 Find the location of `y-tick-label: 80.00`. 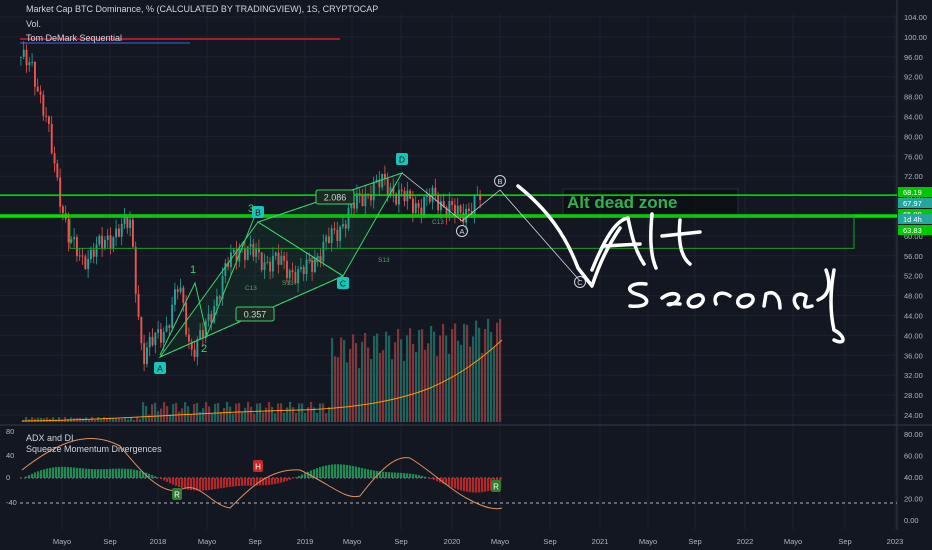

y-tick-label: 80.00 is located at coordinates (913, 136).